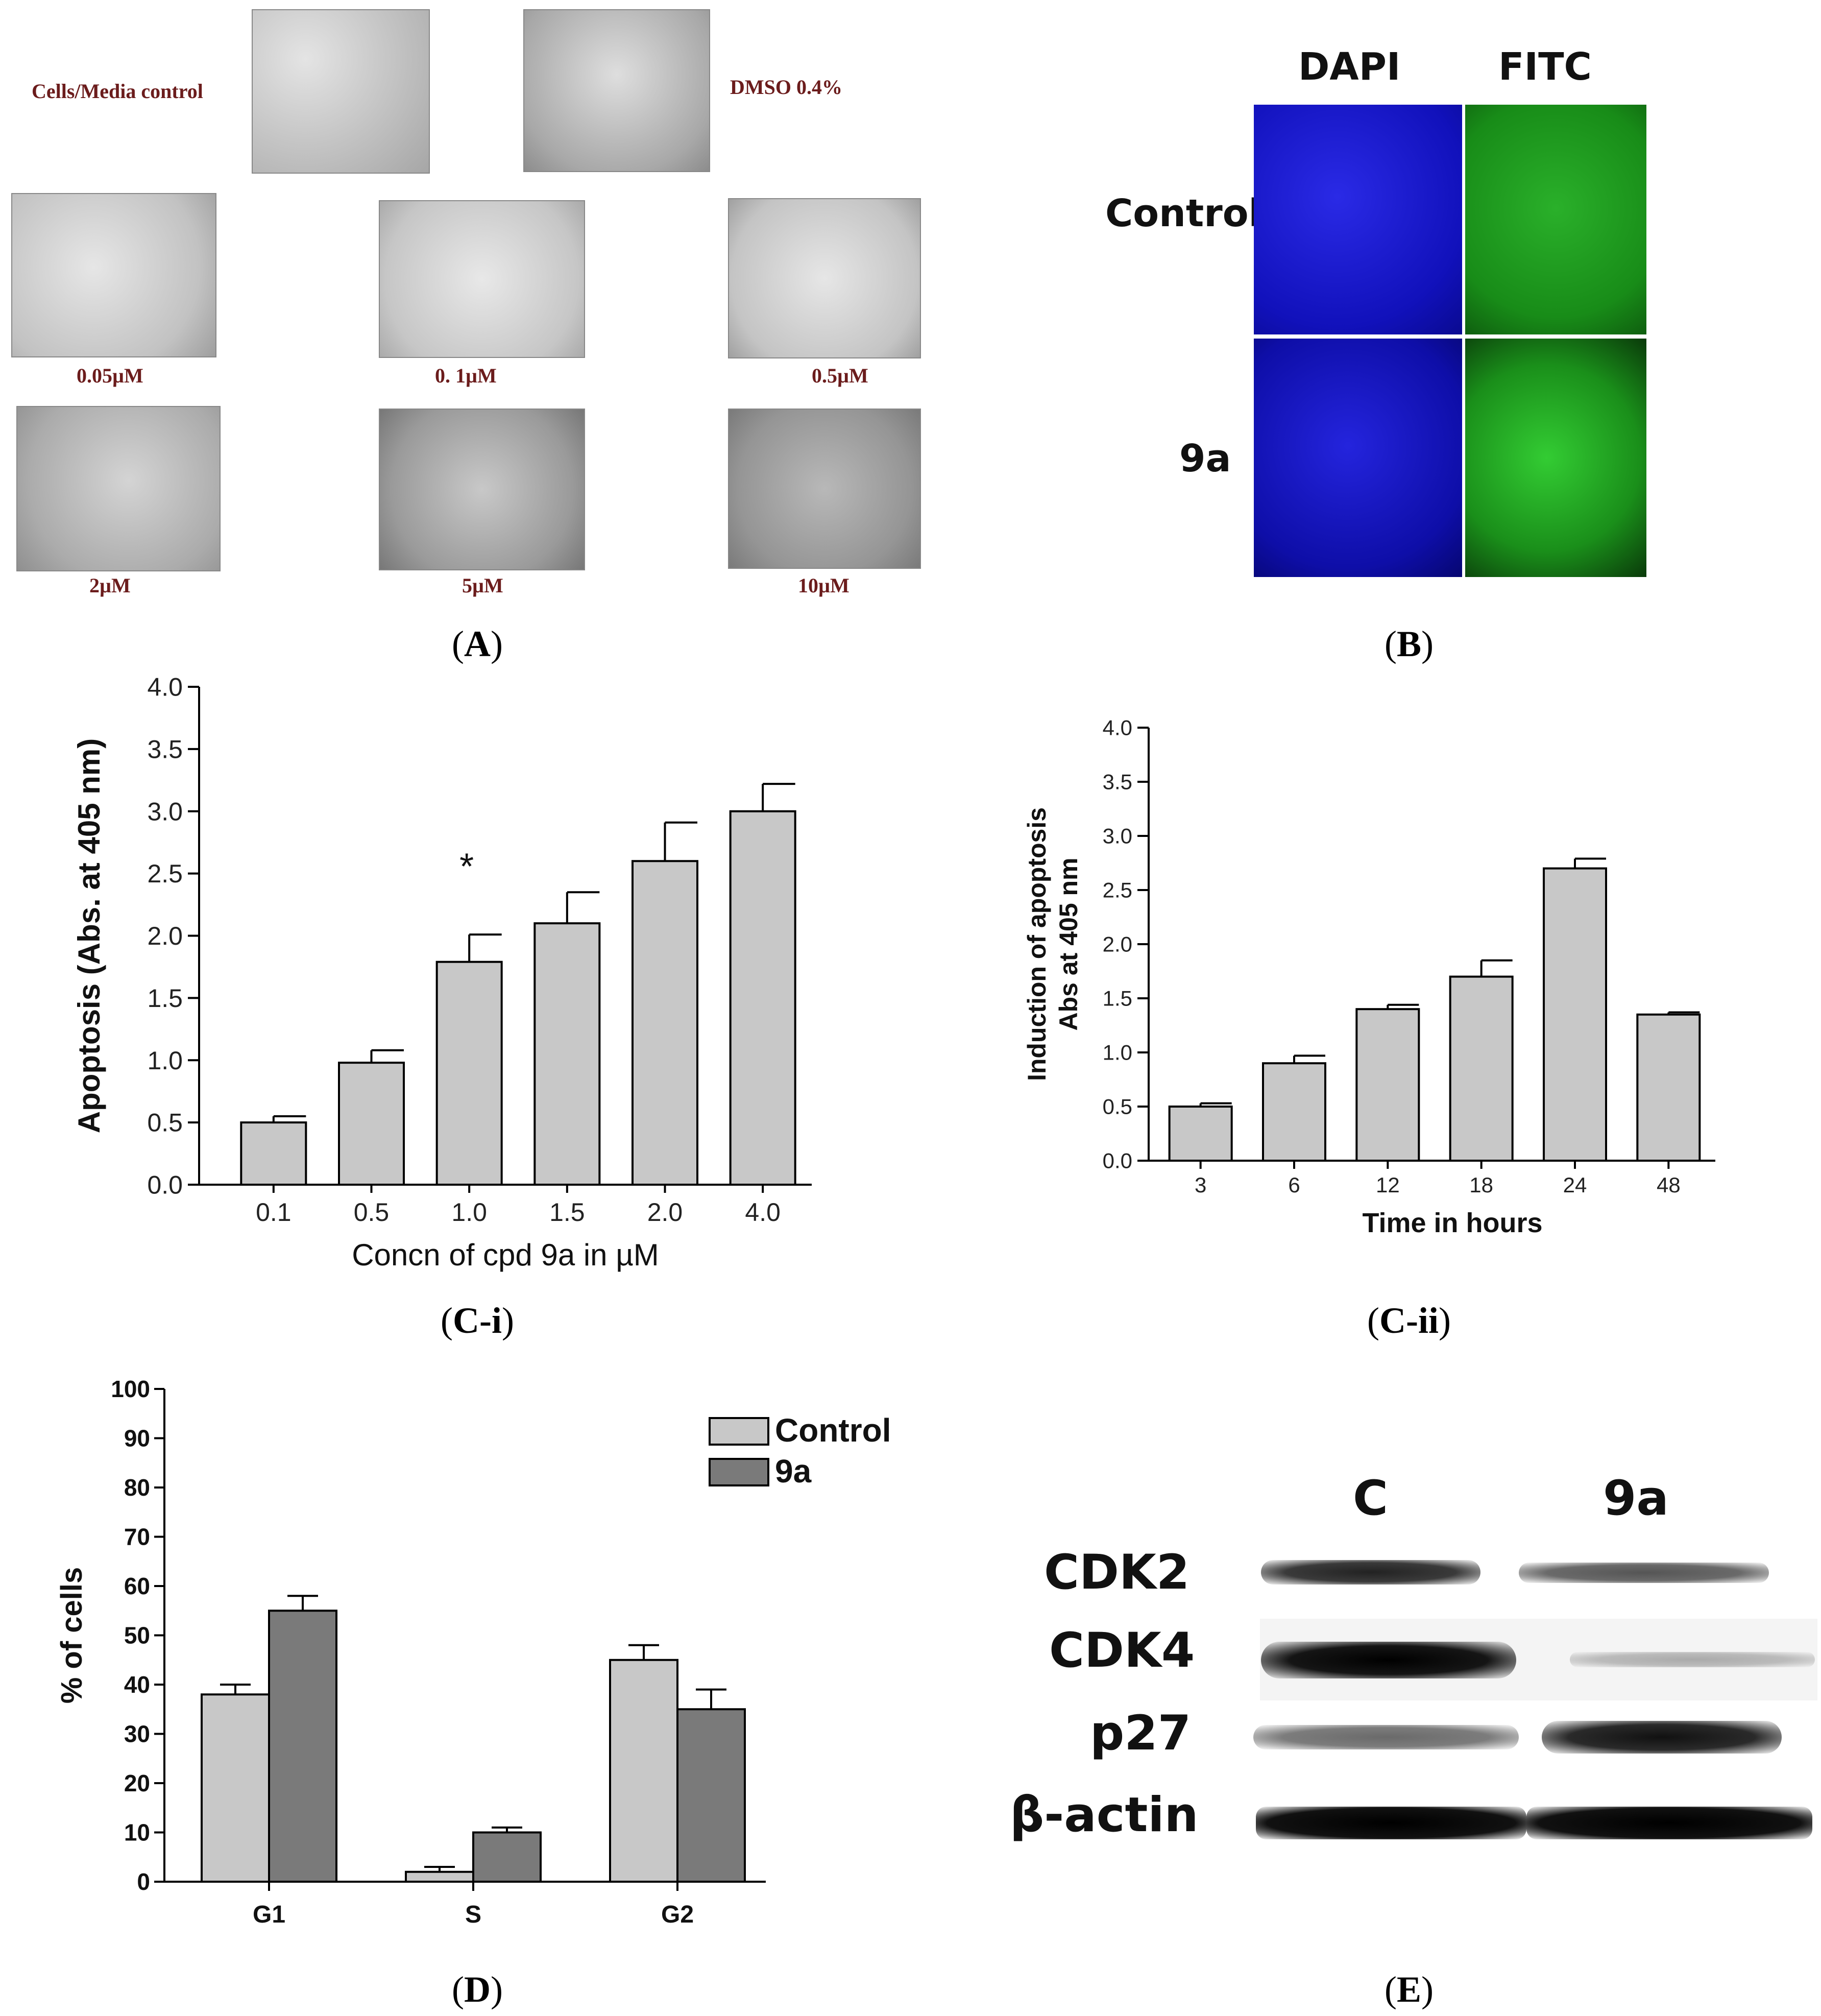  What do you see at coordinates (137, 1537) in the screenshot?
I see `y-tick-label: 70` at bounding box center [137, 1537].